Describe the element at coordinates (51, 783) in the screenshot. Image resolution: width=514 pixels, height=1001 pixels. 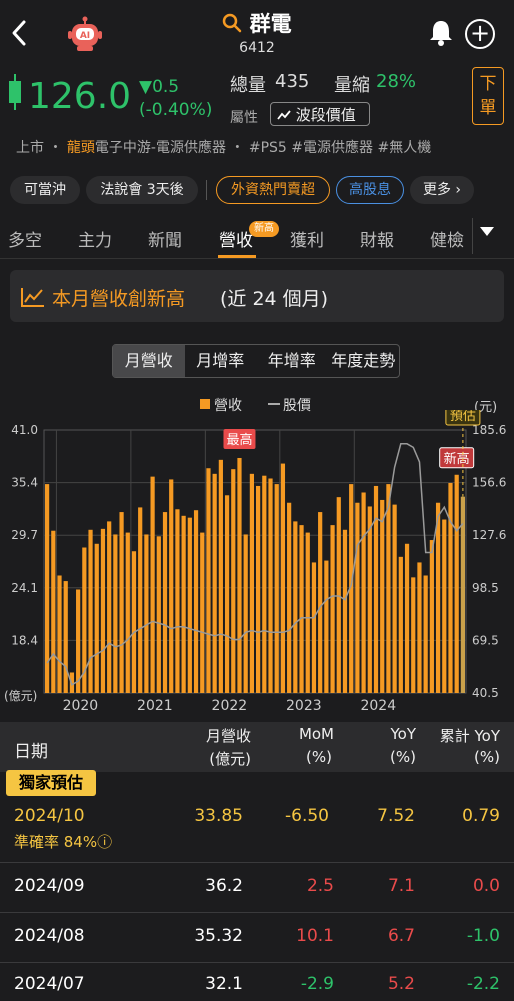
I see `exclusive-forecast-badge: 獨家預估` at that location.